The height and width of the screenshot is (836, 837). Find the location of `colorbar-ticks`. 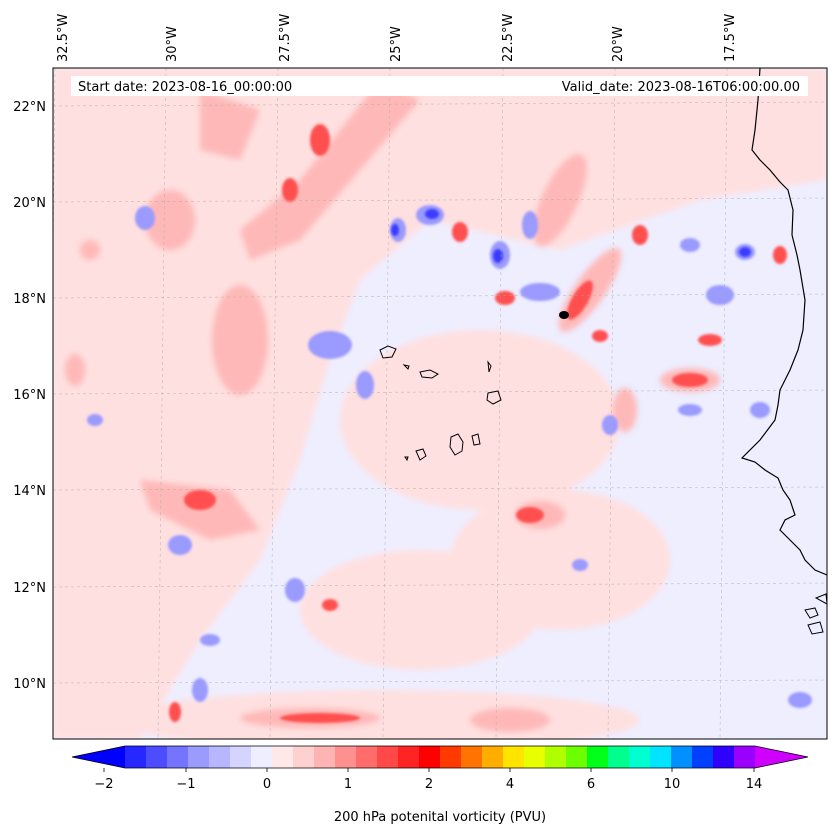

colorbar-ticks is located at coordinates (429, 770).